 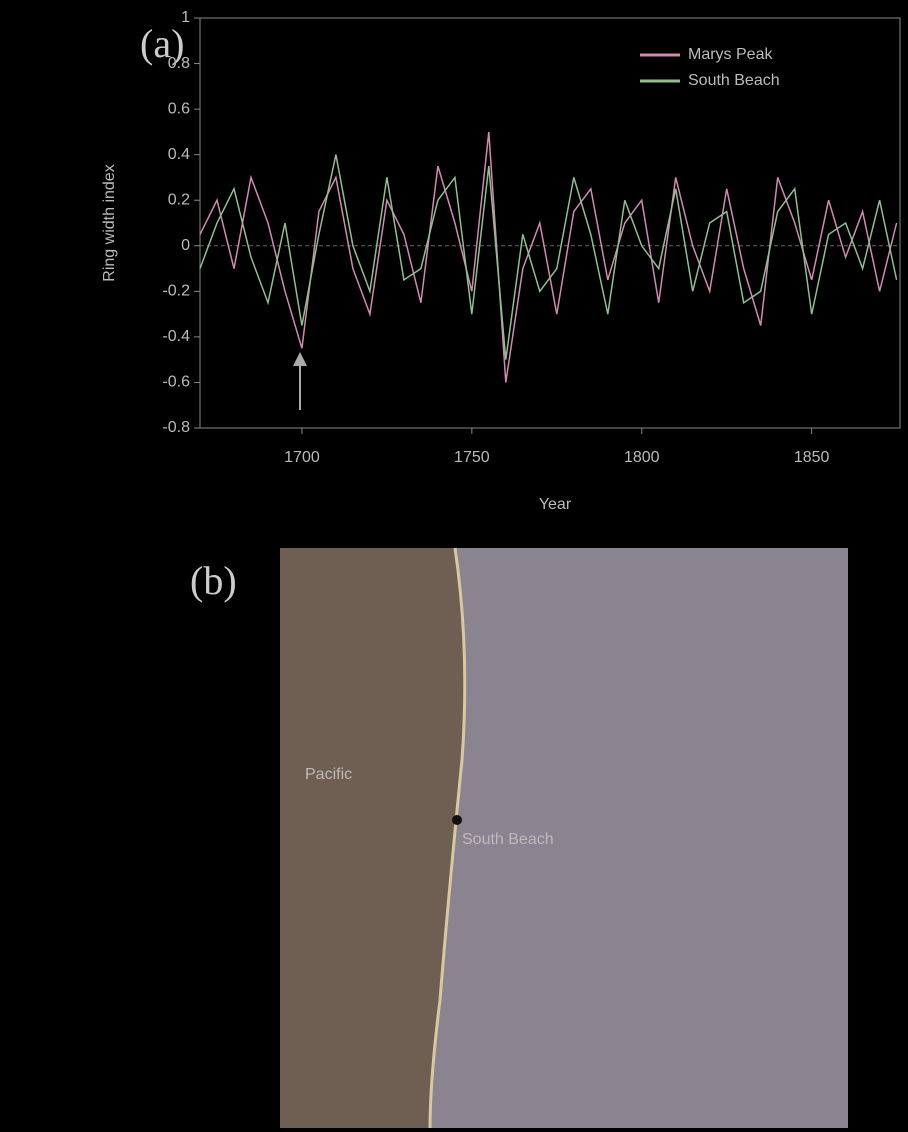 I want to click on y-tick-label: 0, so click(x=185, y=245).